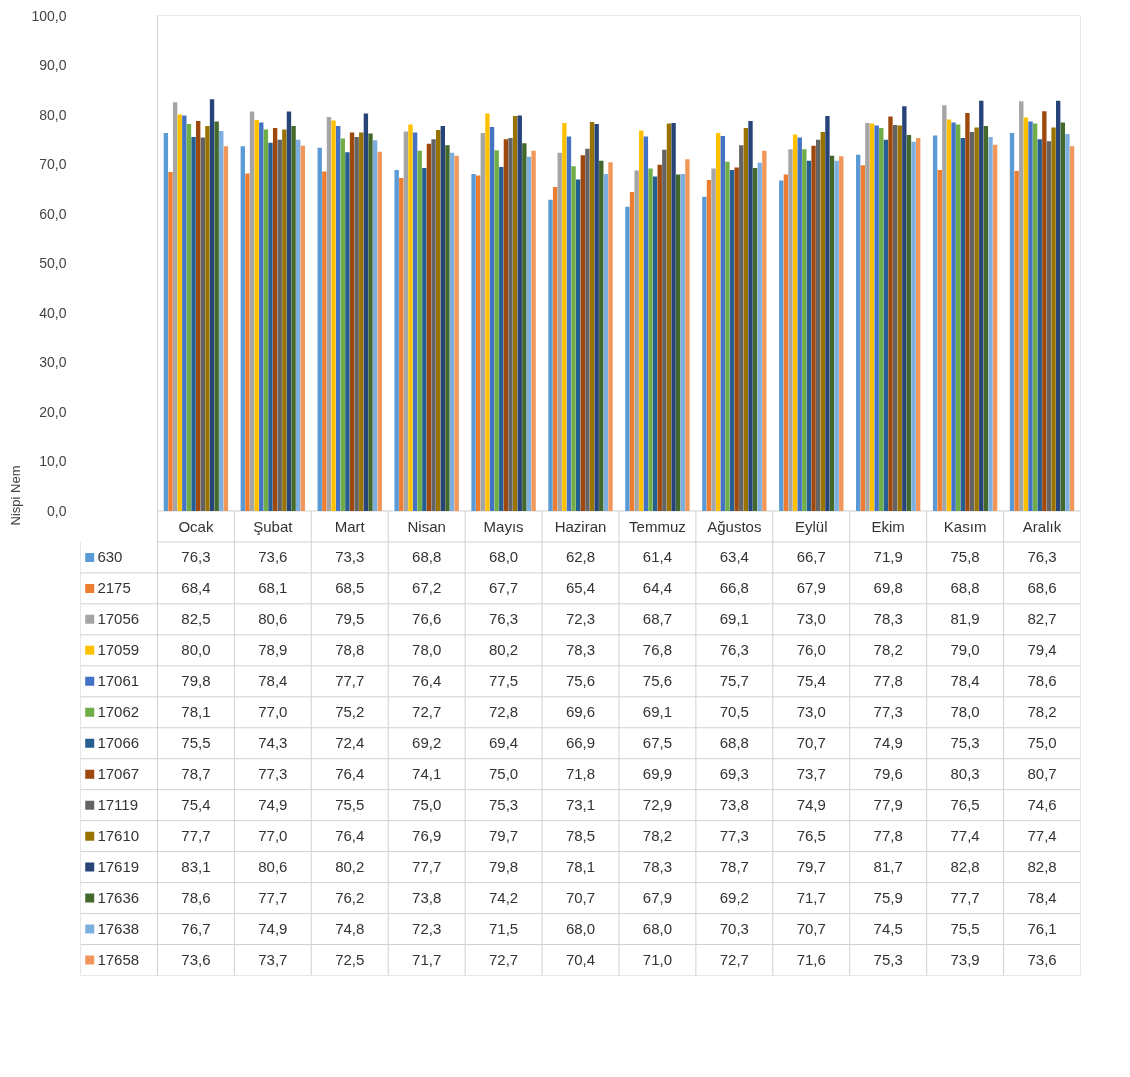  I want to click on y-tick-label: 50,0, so click(53, 263).